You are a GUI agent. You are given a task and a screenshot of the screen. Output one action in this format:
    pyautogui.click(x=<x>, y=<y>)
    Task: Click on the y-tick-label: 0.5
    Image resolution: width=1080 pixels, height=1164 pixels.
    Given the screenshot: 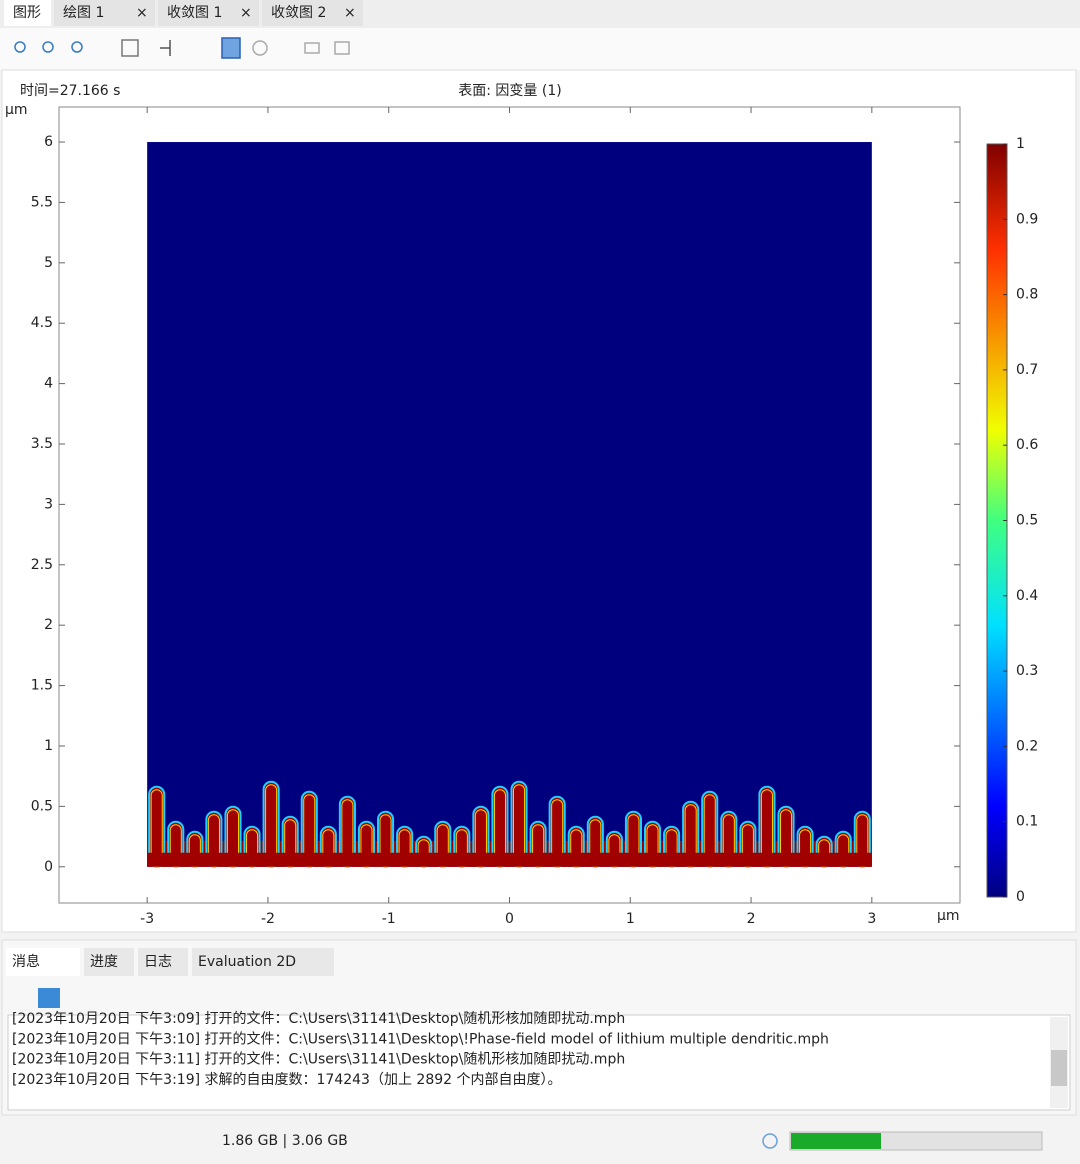 What is the action you would take?
    pyautogui.click(x=42, y=806)
    